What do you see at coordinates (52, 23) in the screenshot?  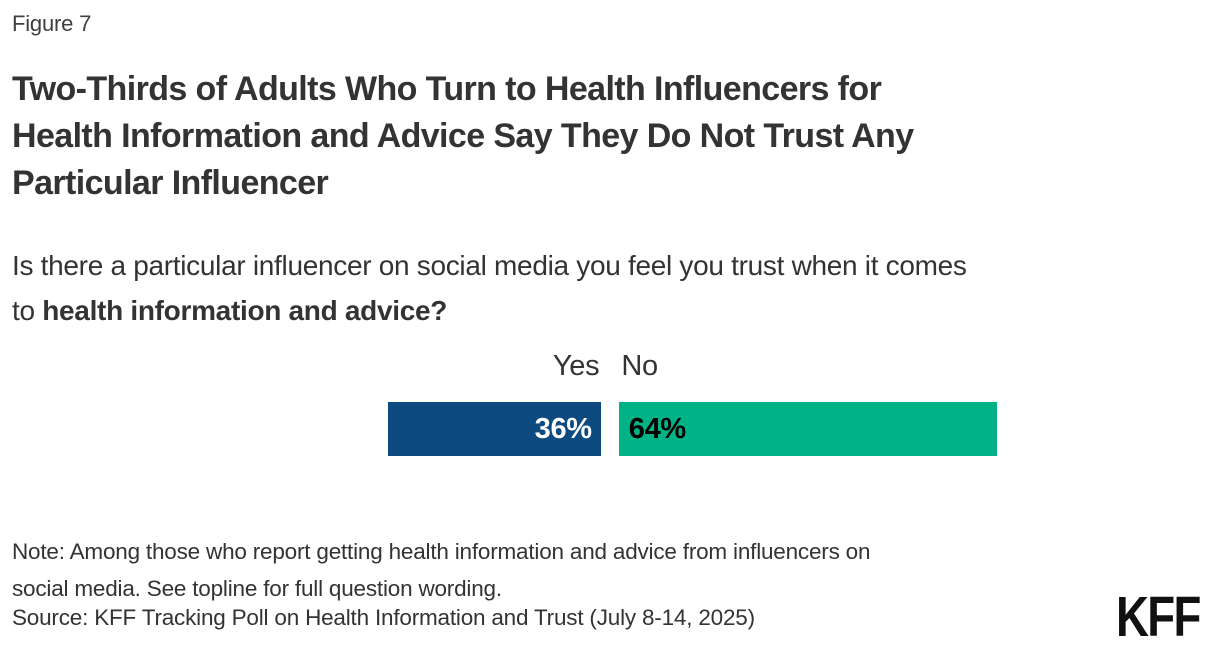 I see `figure-number: Figure 7` at bounding box center [52, 23].